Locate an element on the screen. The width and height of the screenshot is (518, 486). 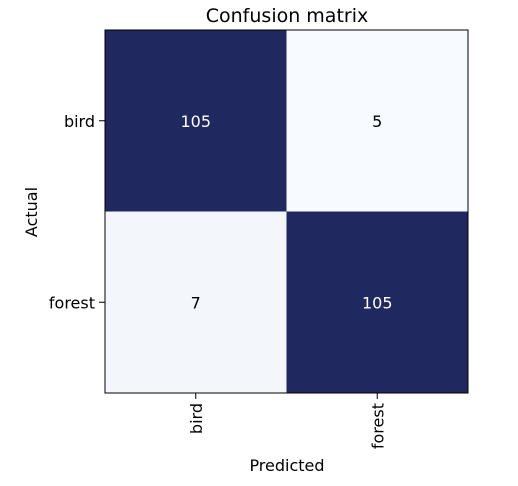
x-tick-label: forest is located at coordinates (377, 426).